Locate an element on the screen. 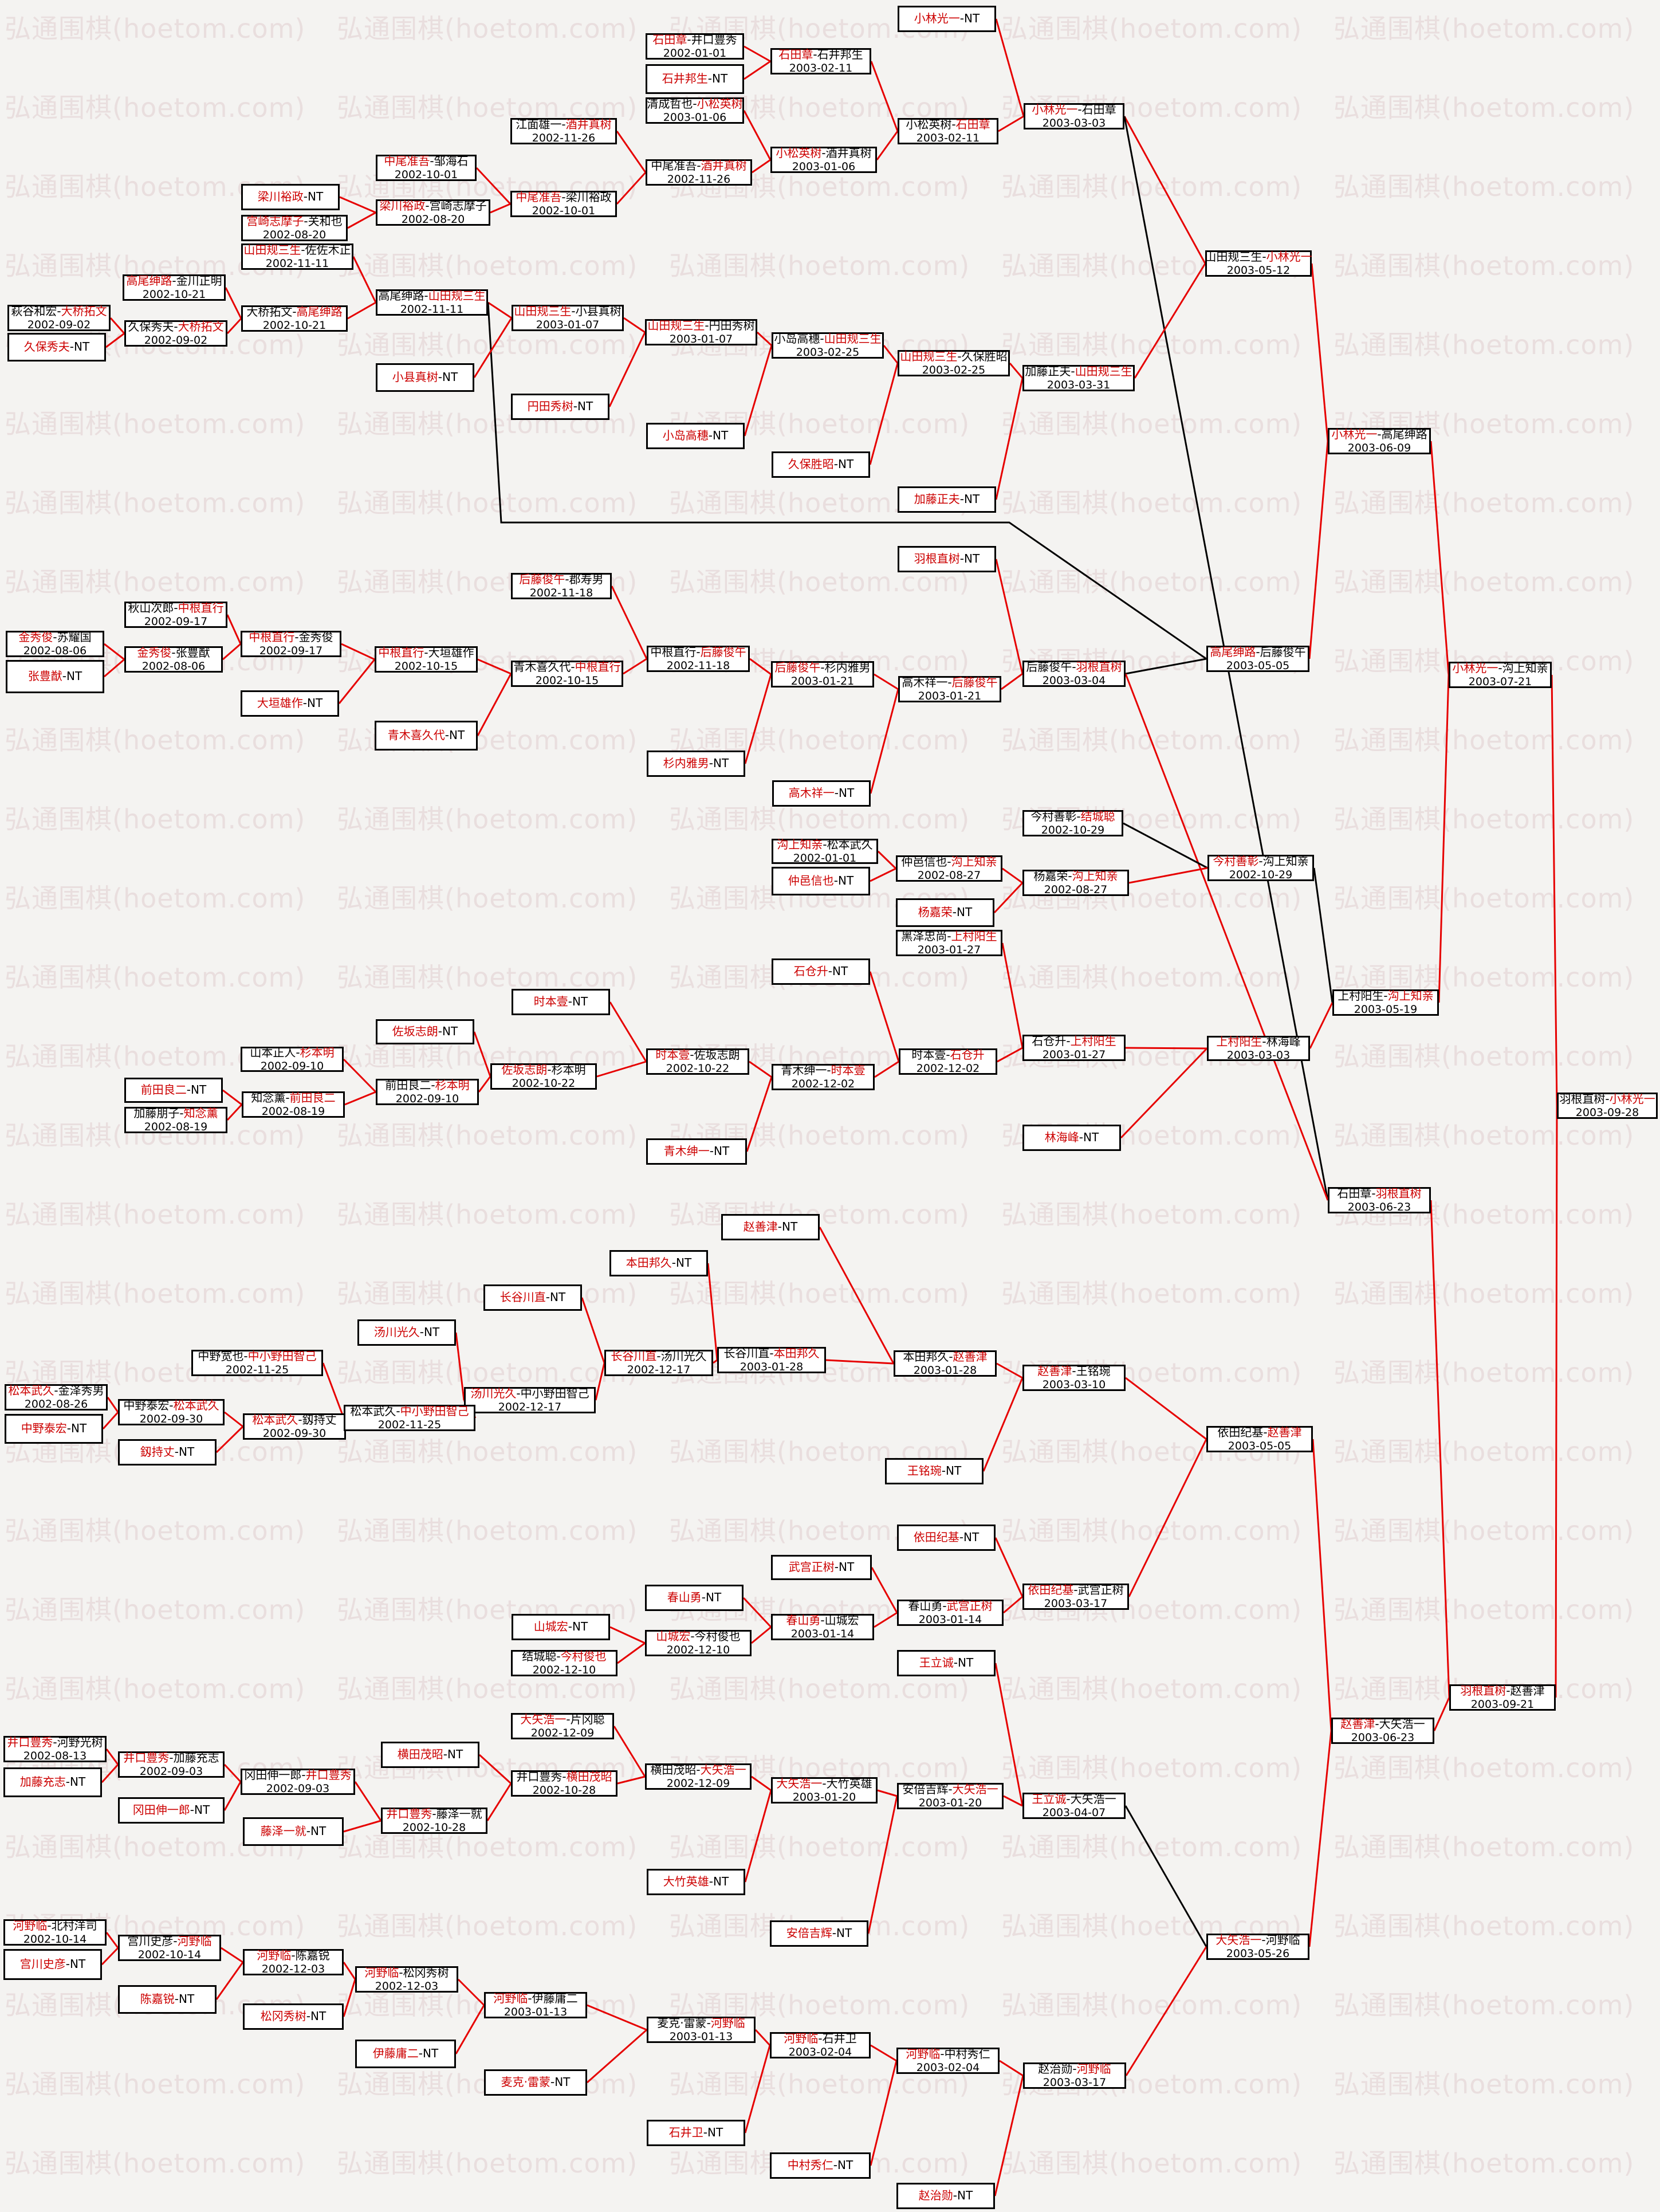 Image resolution: width=1660 pixels, height=2212 pixels. match-box: 秋山次郎-中根直行 2002-09-17 is located at coordinates (175, 614).